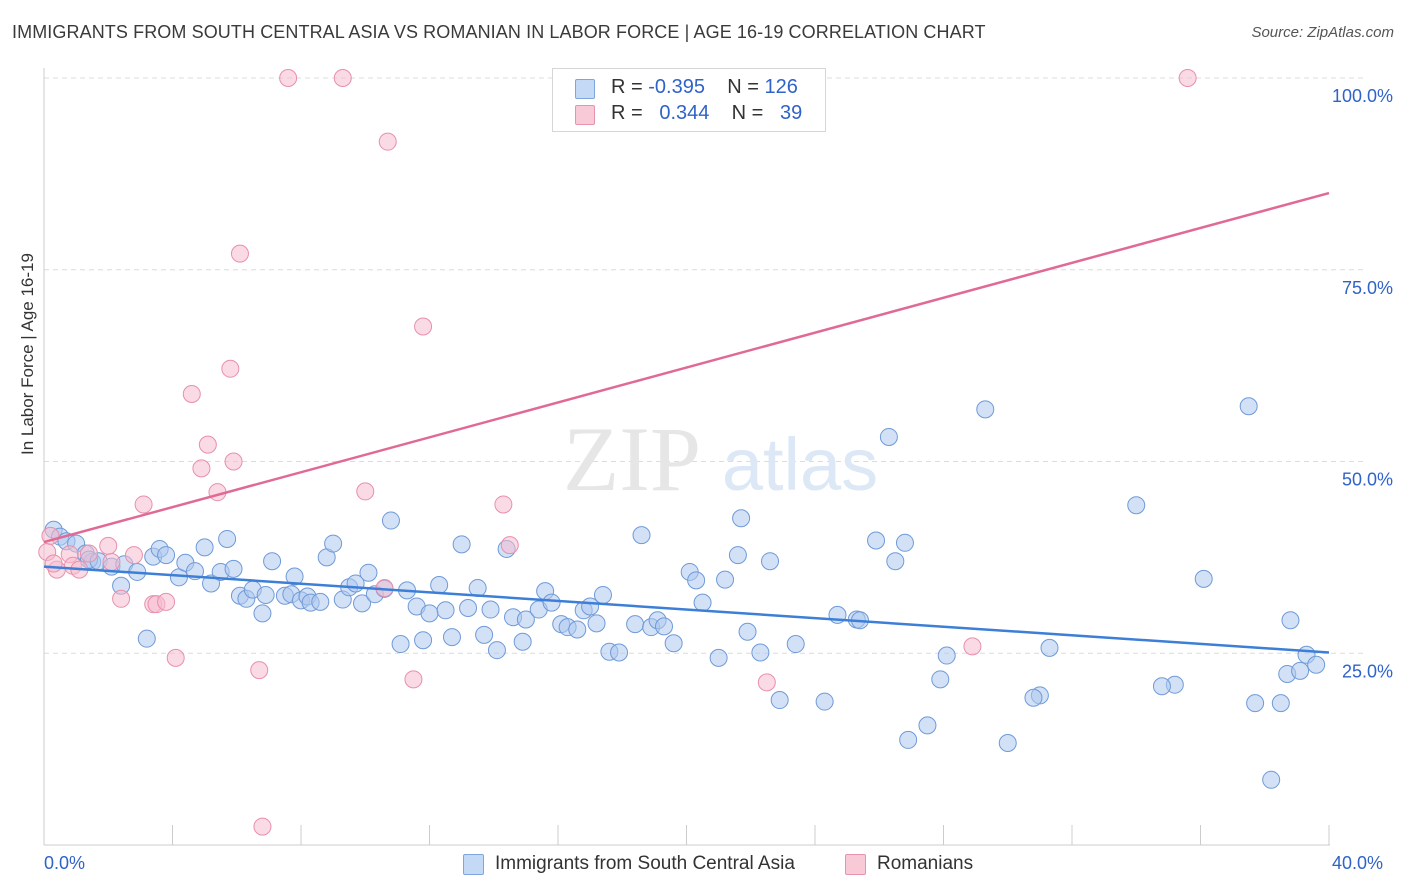 The image size is (1406, 892). What do you see at coordinates (645, 863) in the screenshot?
I see `legend-label-immigrants: Immigrants from South Central Asia` at bounding box center [645, 863].